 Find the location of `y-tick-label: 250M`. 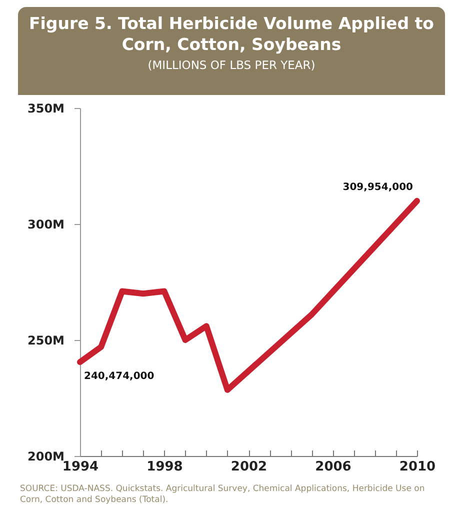

y-tick-label: 250M is located at coordinates (46, 341).